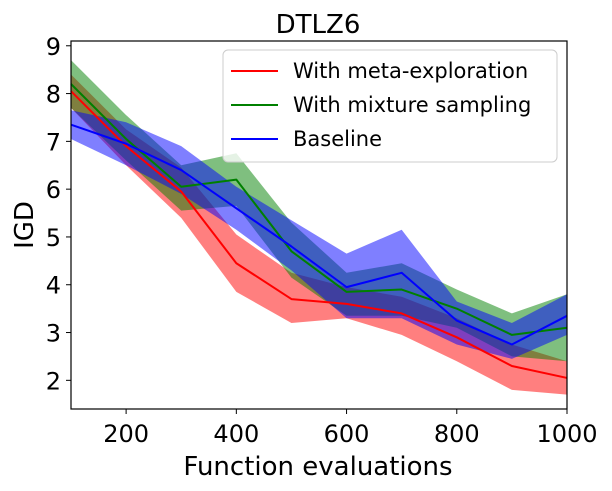 Image resolution: width=612 pixels, height=491 pixels. Describe the element at coordinates (53, 286) in the screenshot. I see `y-tick-label: 4` at that location.